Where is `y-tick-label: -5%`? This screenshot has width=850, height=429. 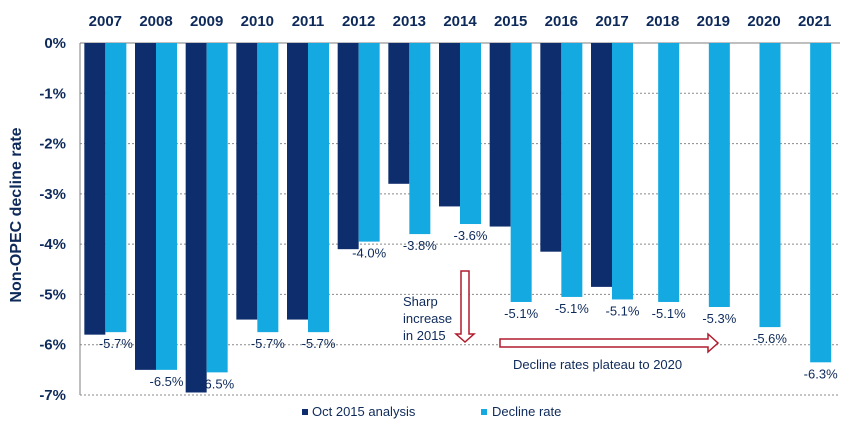 y-tick-label: -5% is located at coordinates (52, 294).